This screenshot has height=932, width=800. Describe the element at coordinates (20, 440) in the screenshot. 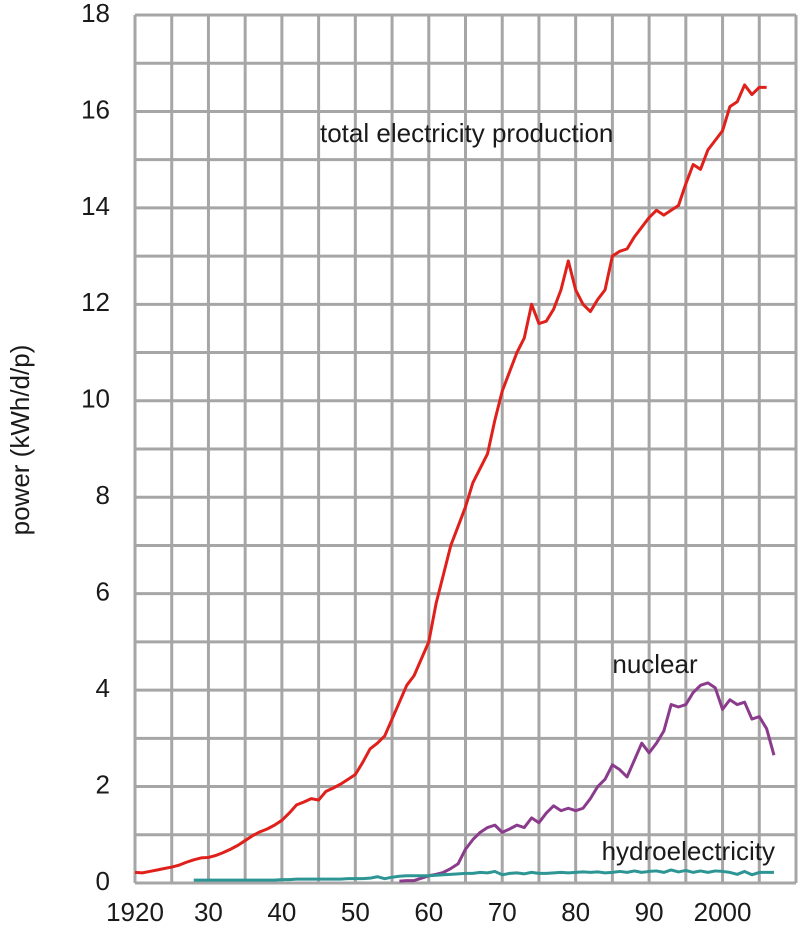

I see `y-axis-label: power (kWh/d/p)` at that location.